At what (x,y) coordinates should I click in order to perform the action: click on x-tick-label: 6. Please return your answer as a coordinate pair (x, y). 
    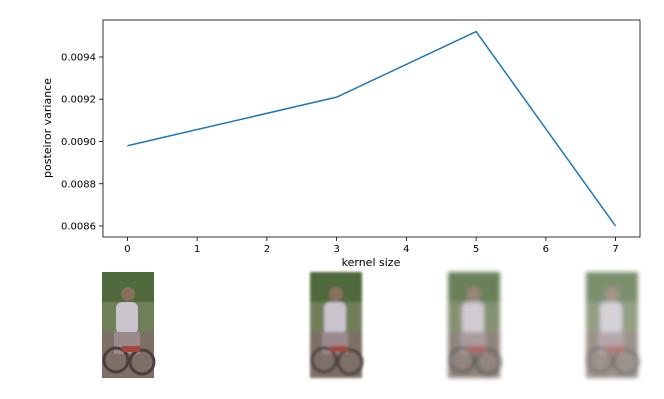
    Looking at the image, I should click on (546, 249).